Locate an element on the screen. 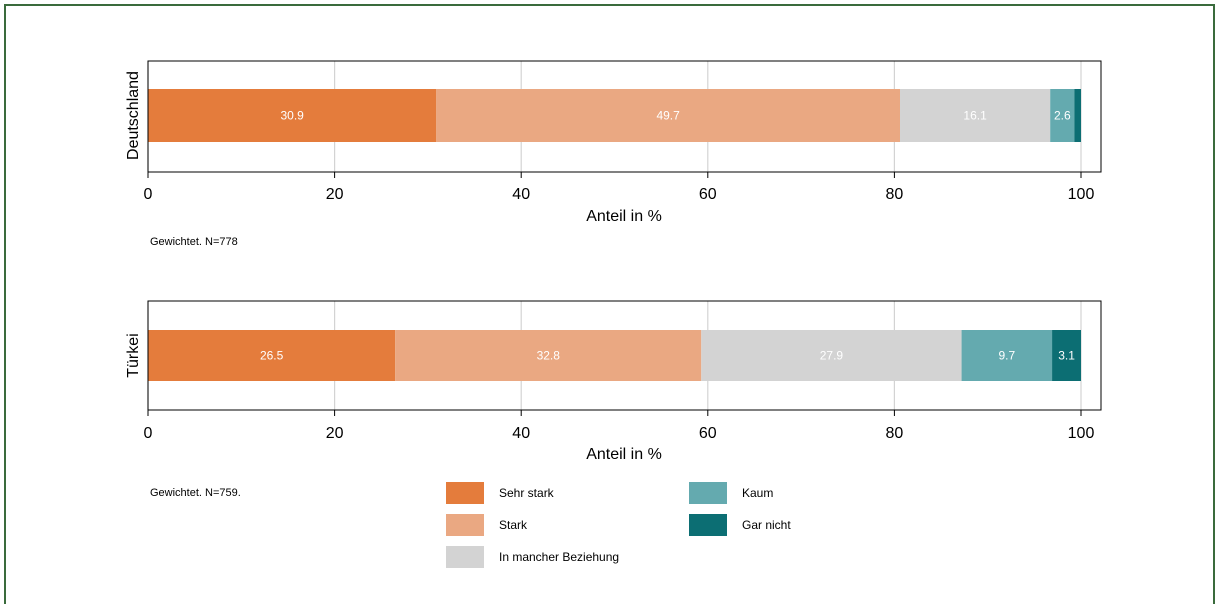 Image resolution: width=1217 pixels, height=604 pixels. legend-label: In mancher Beziehung is located at coordinates (559, 557).